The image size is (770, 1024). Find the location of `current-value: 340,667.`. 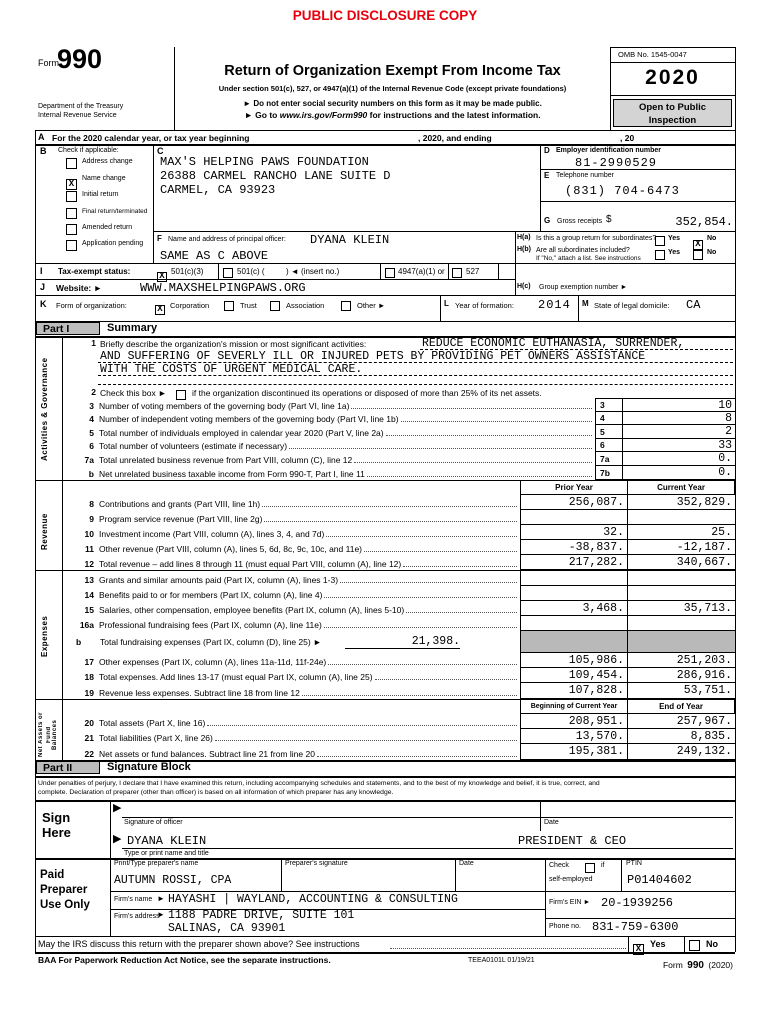

current-value: 340,667. is located at coordinates (681, 562).